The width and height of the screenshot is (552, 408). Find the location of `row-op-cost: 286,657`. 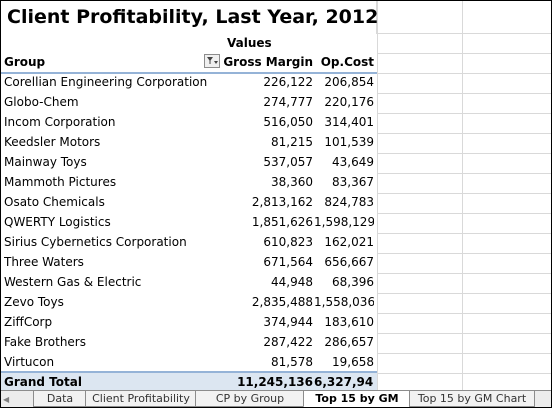

row-op-cost: 286,657 is located at coordinates (349, 342).